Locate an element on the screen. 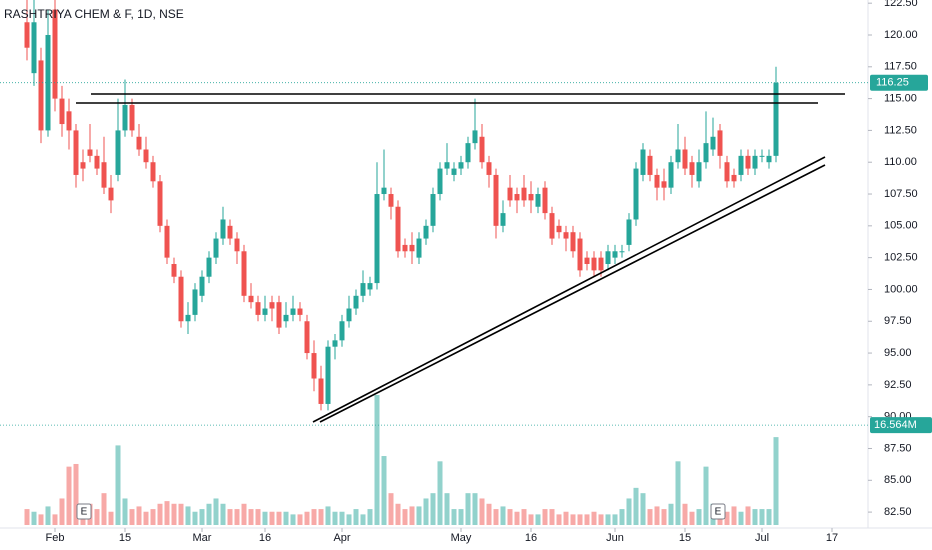 This screenshot has height=550, width=932. y-tick-label: 105.00 is located at coordinates (901, 226).